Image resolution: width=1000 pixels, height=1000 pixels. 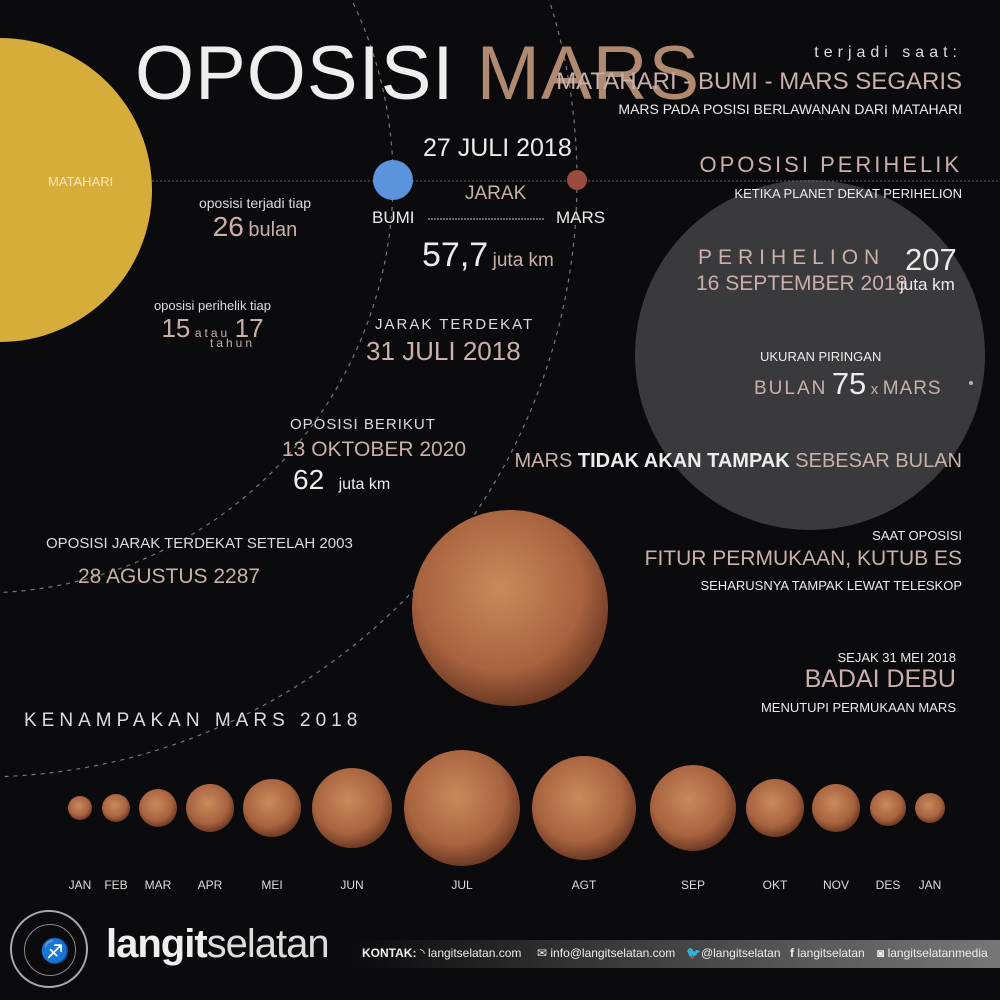 I want to click on distance-unit: juta km, so click(x=523, y=260).